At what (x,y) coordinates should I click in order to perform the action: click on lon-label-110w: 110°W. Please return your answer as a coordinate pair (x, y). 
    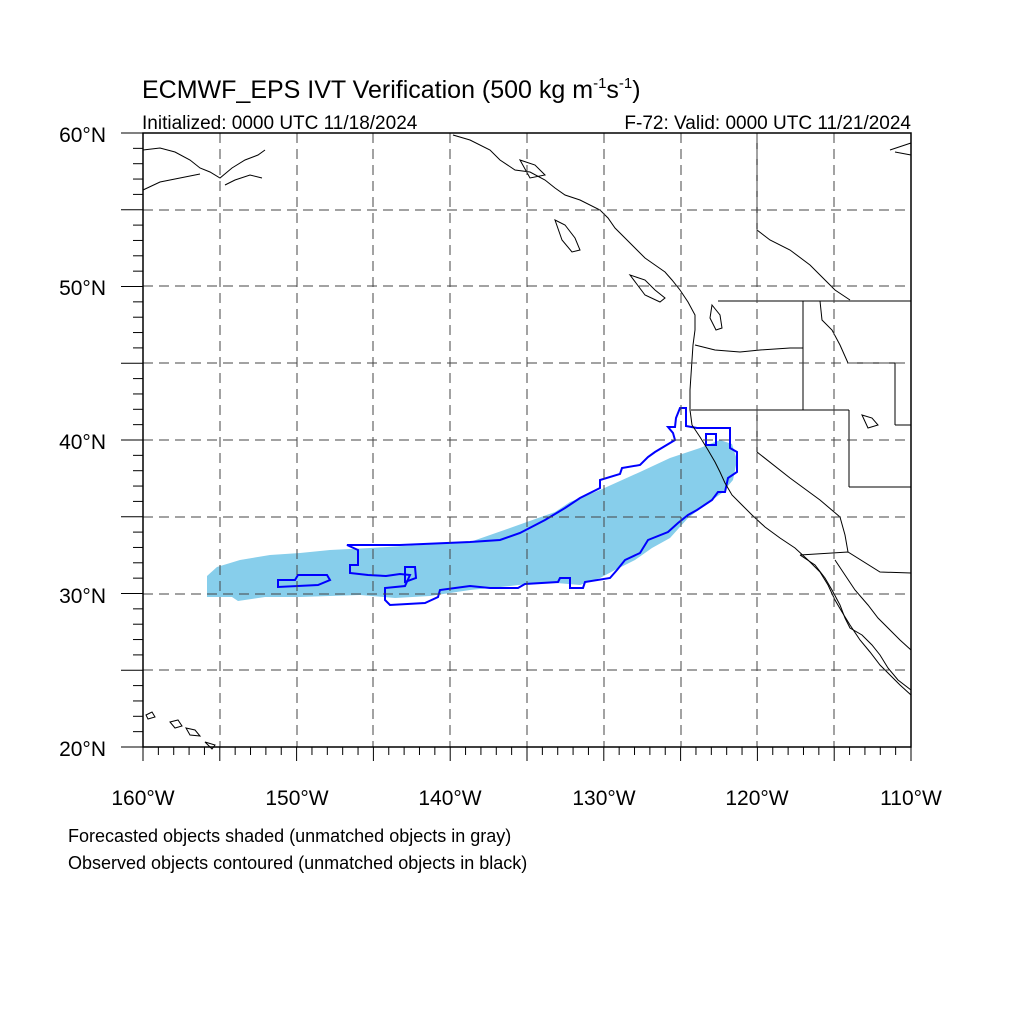
    Looking at the image, I should click on (911, 798).